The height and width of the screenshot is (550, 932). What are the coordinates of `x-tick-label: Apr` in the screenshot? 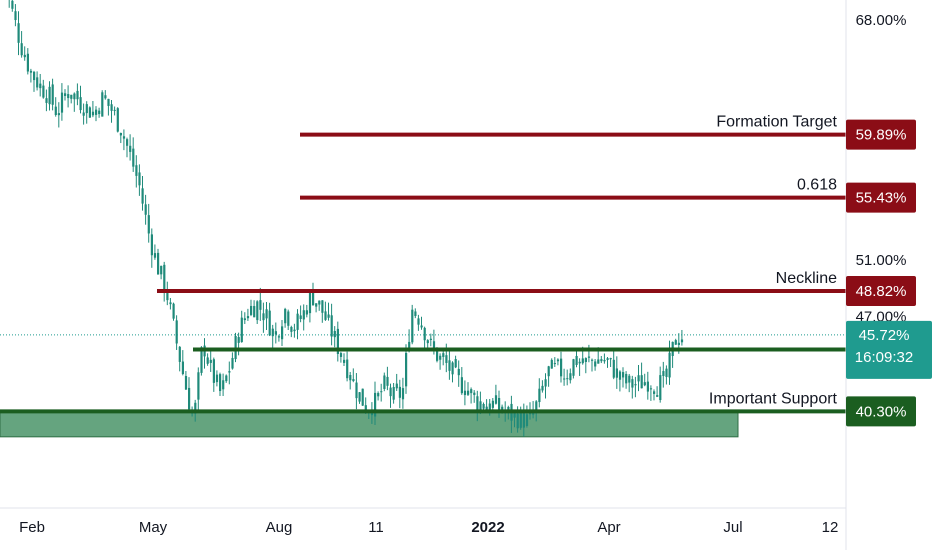 It's located at (608, 527).